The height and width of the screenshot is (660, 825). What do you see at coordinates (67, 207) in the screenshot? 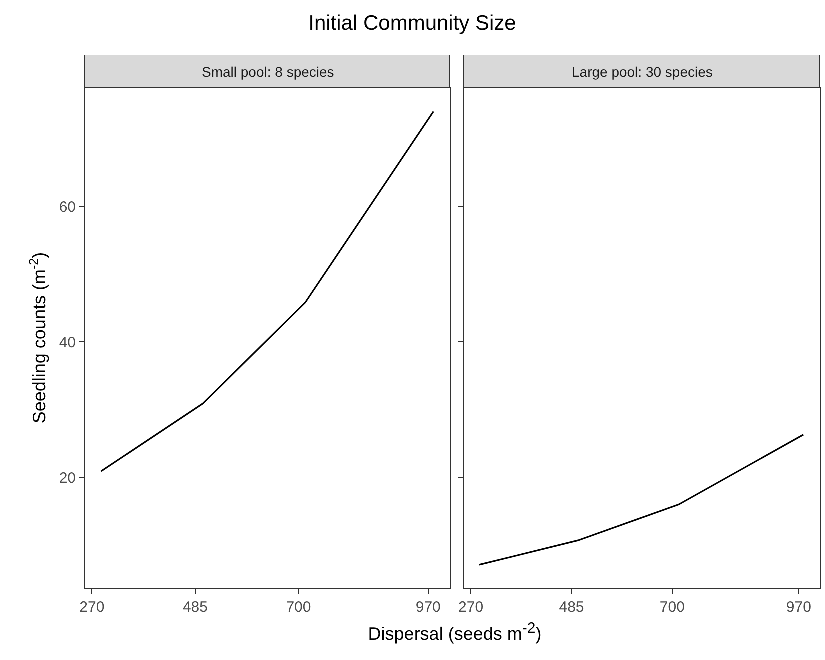
I see `y-tick-label: 60` at bounding box center [67, 207].